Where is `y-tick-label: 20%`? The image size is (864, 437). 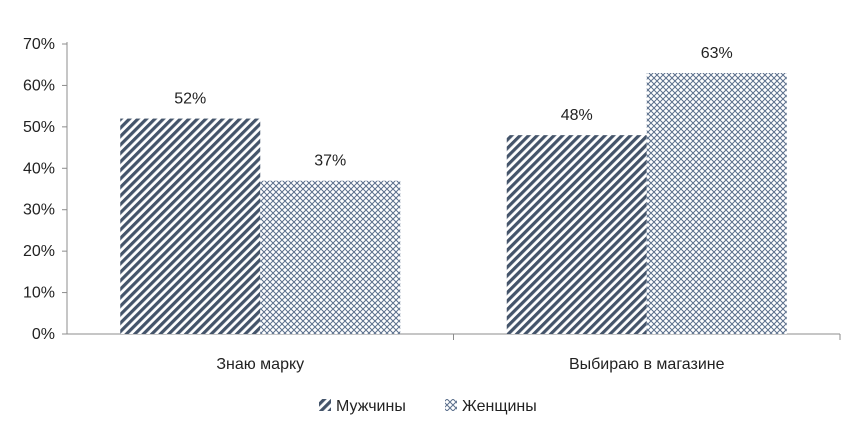
y-tick-label: 20% is located at coordinates (39, 251).